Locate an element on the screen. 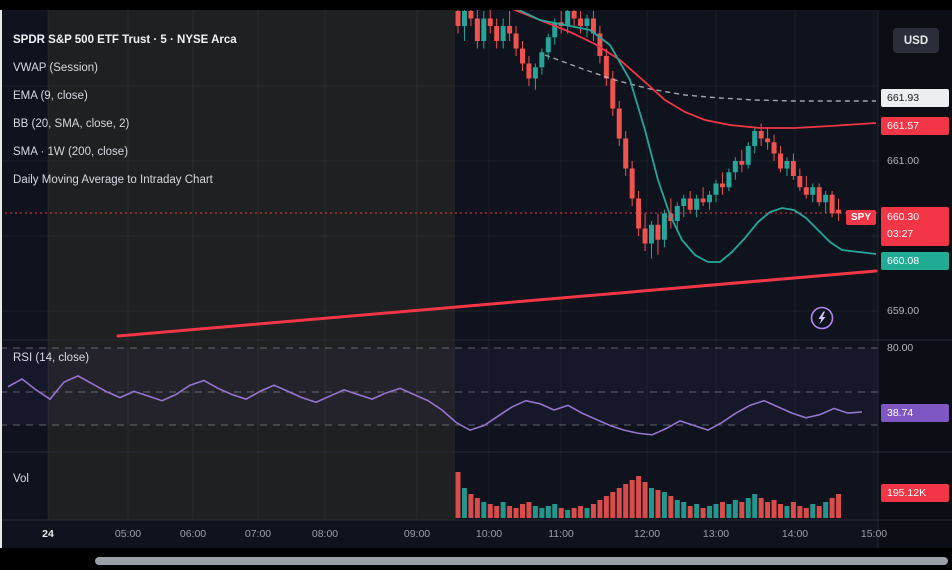  legend-indicator-row: SMA · 1W (200, close) is located at coordinates (71, 152).